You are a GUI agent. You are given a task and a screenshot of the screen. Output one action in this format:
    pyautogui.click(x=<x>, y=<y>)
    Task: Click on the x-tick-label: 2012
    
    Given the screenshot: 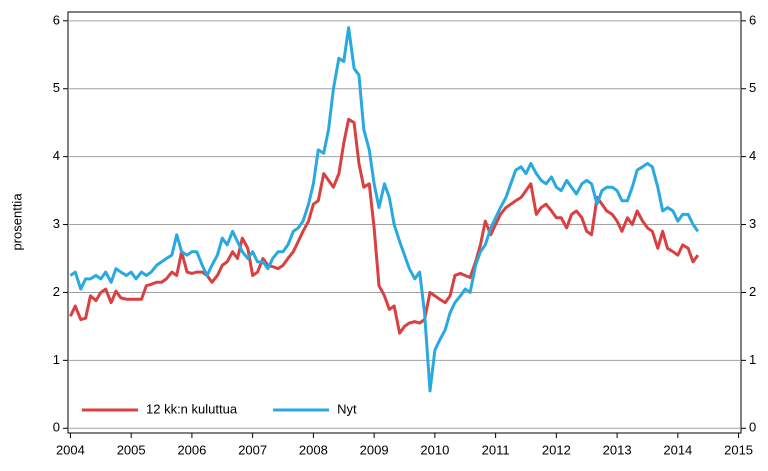 What is the action you would take?
    pyautogui.click(x=556, y=449)
    